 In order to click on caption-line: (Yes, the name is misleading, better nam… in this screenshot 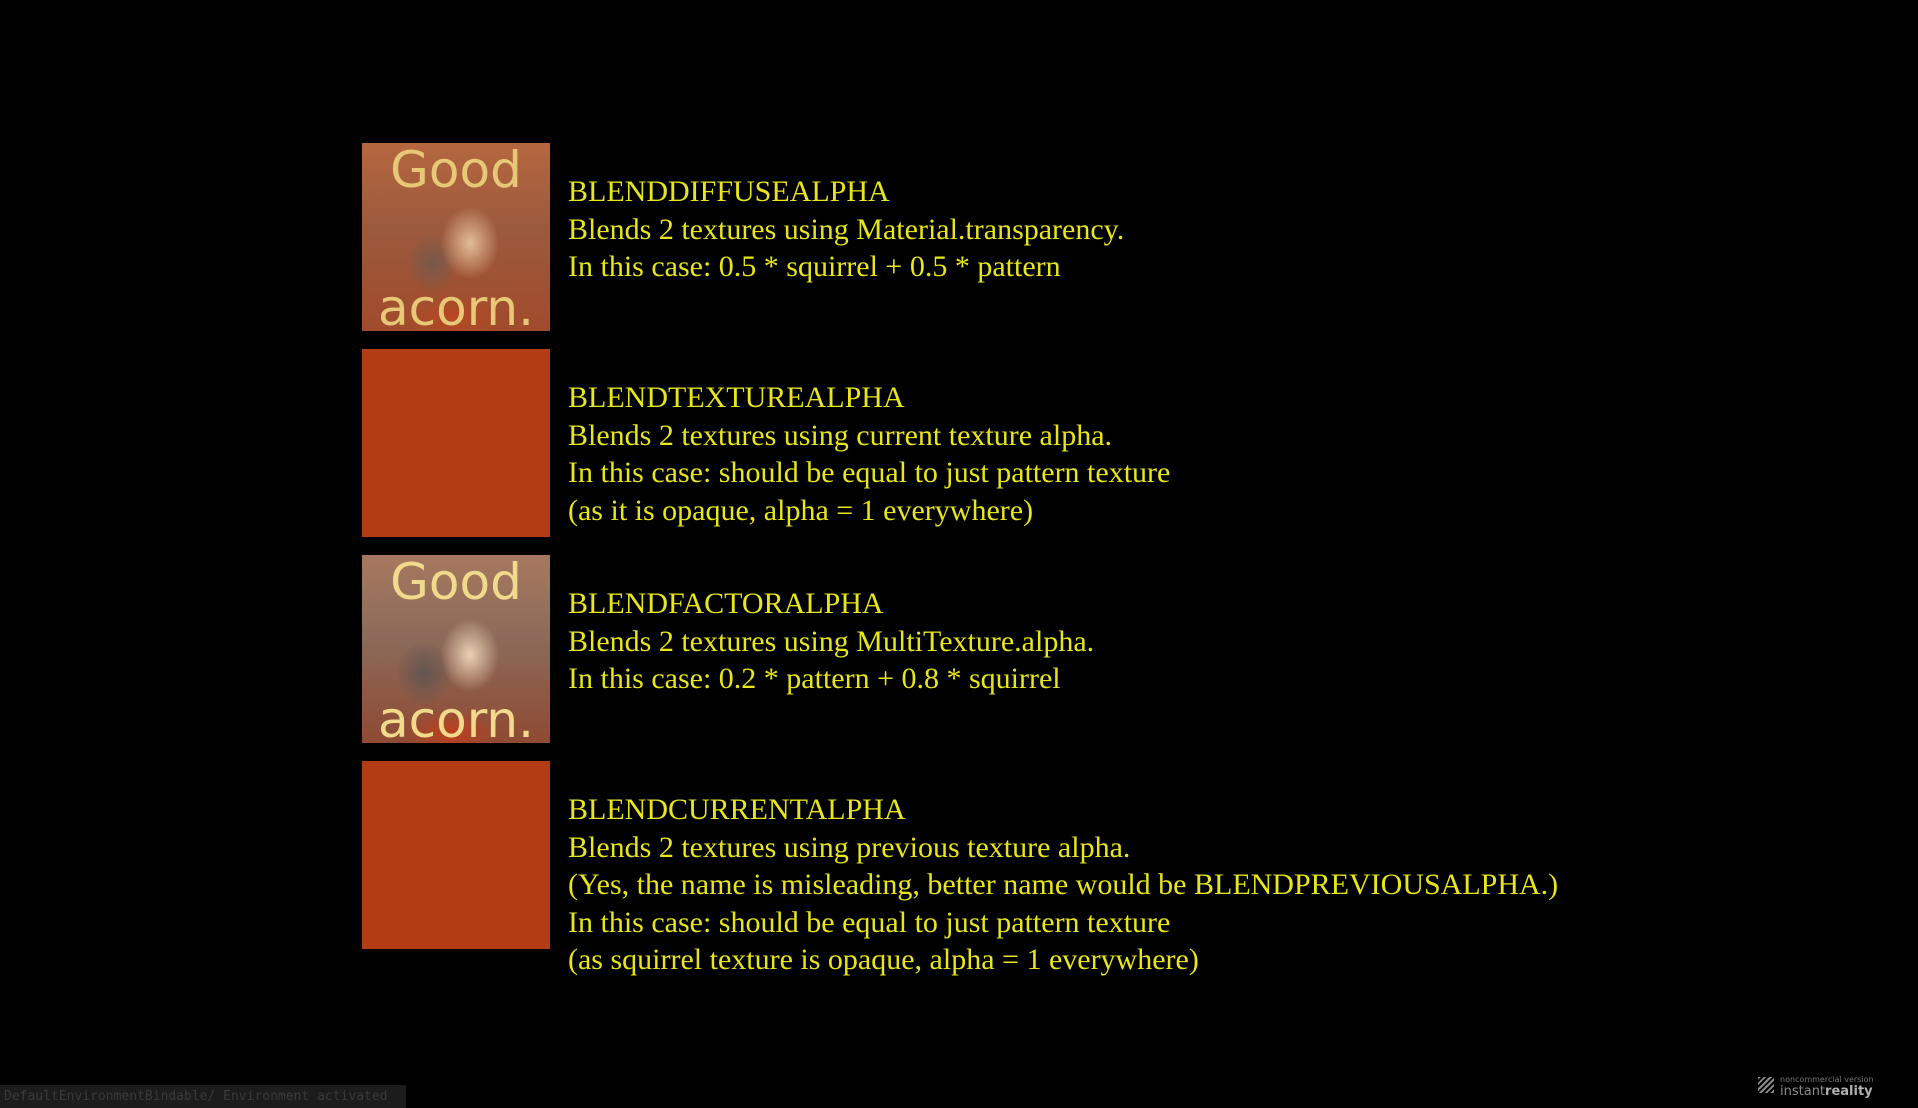, I will do `click(1063, 884)`.